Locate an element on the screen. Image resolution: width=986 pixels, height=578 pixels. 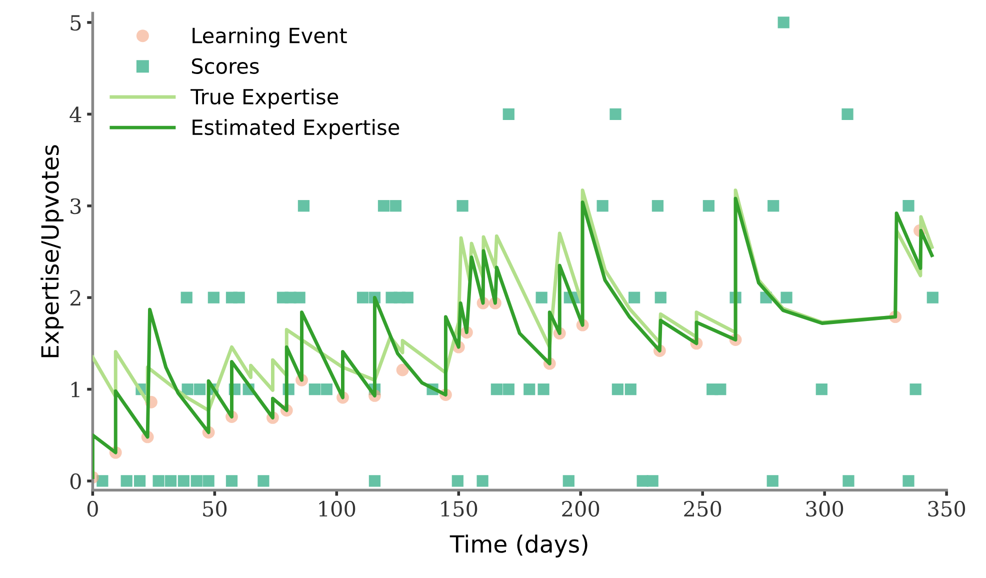
x-tick-label: 250 is located at coordinates (703, 508).